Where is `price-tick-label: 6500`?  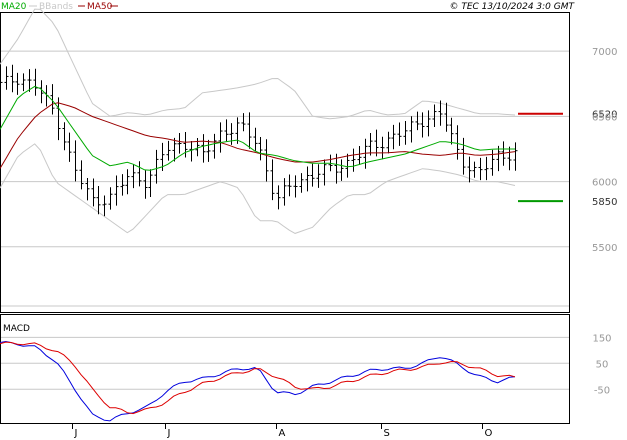
price-tick-label: 6500 is located at coordinates (604, 117).